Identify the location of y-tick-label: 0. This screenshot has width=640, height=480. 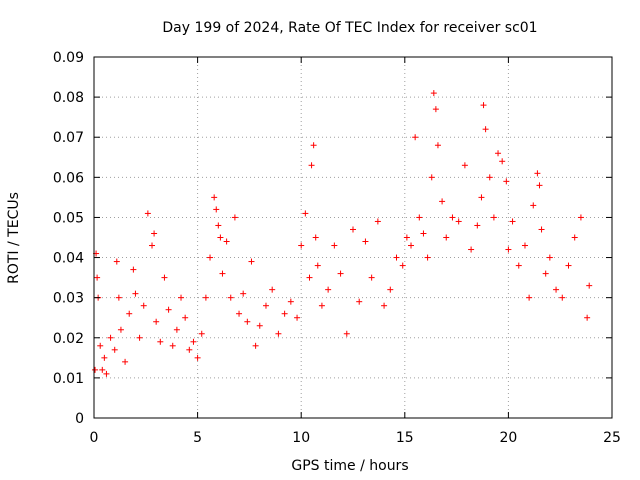
(79, 419).